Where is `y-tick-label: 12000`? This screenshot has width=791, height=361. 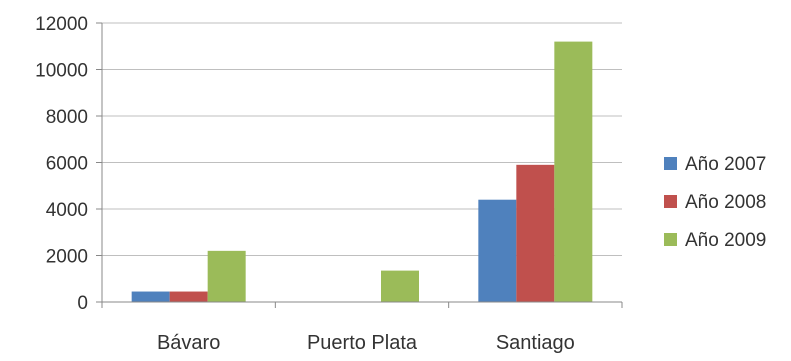
y-tick-label: 12000 is located at coordinates (61, 24).